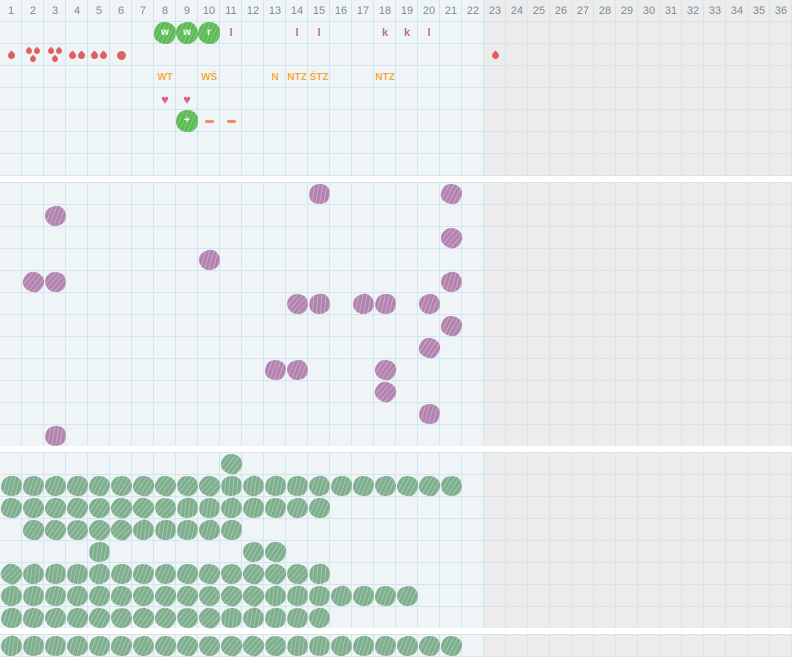  Describe the element at coordinates (209, 33) in the screenshot. I see `green-crop-marker: r` at that location.